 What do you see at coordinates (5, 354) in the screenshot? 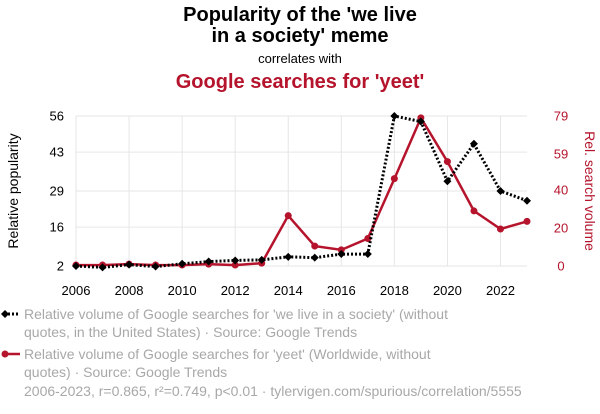
I see `legend-swatch-series2-marker` at bounding box center [5, 354].